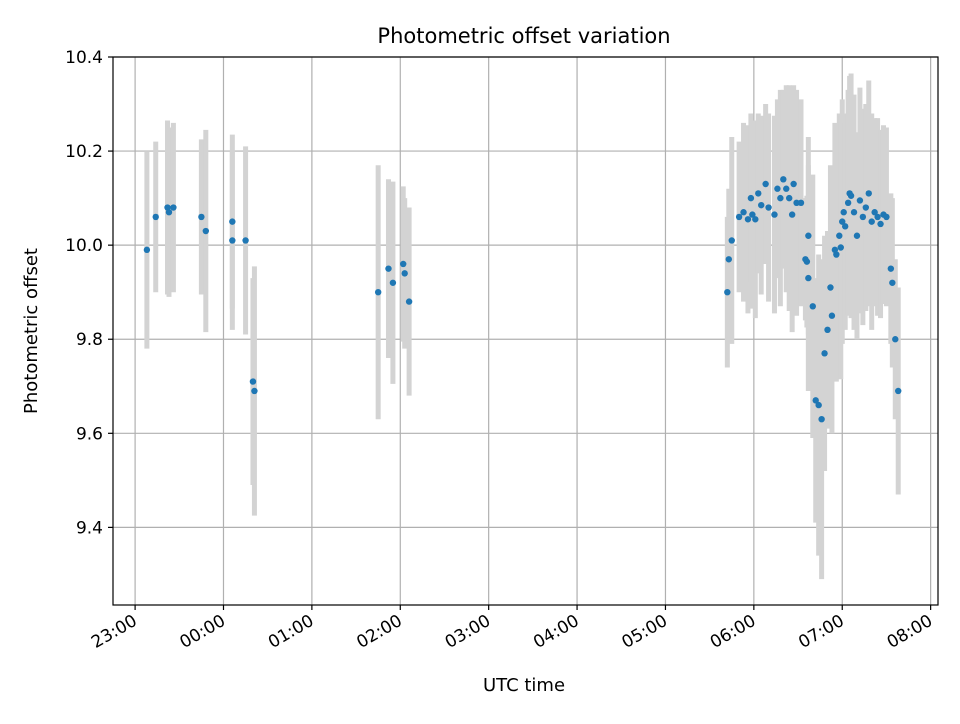  What do you see at coordinates (468, 632) in the screenshot?
I see `x-tick-label: 03:00` at bounding box center [468, 632].